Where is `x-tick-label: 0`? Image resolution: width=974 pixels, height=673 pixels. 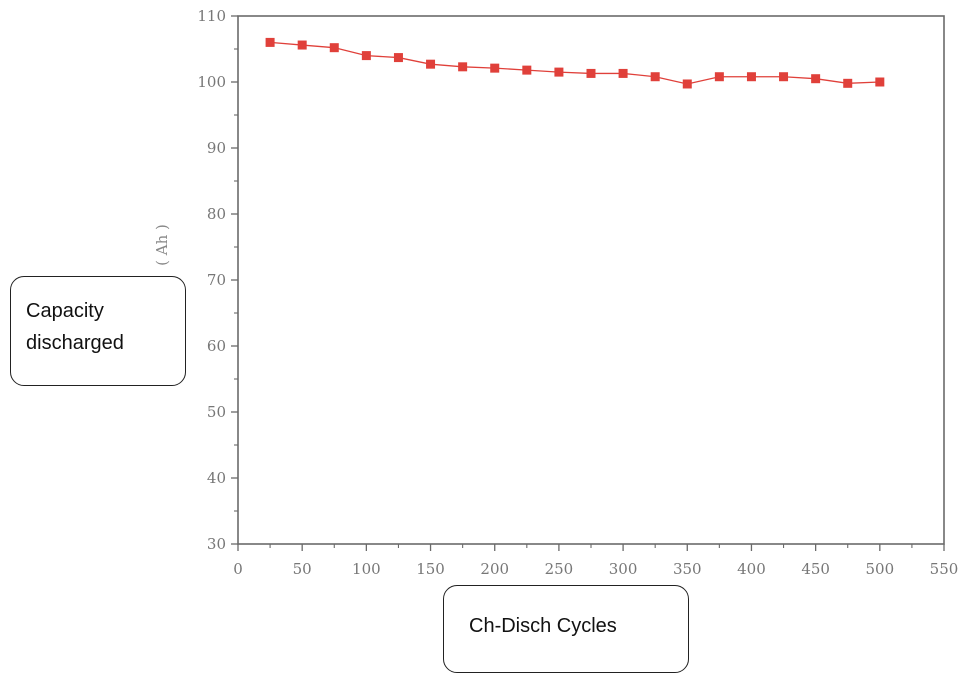
x-tick-label: 0 is located at coordinates (238, 569).